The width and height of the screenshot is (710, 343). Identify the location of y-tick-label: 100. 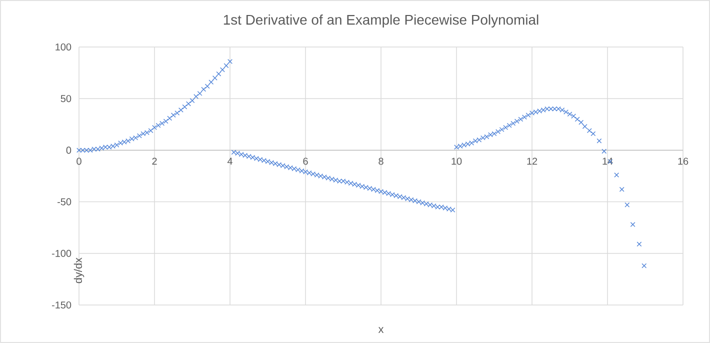
(64, 47).